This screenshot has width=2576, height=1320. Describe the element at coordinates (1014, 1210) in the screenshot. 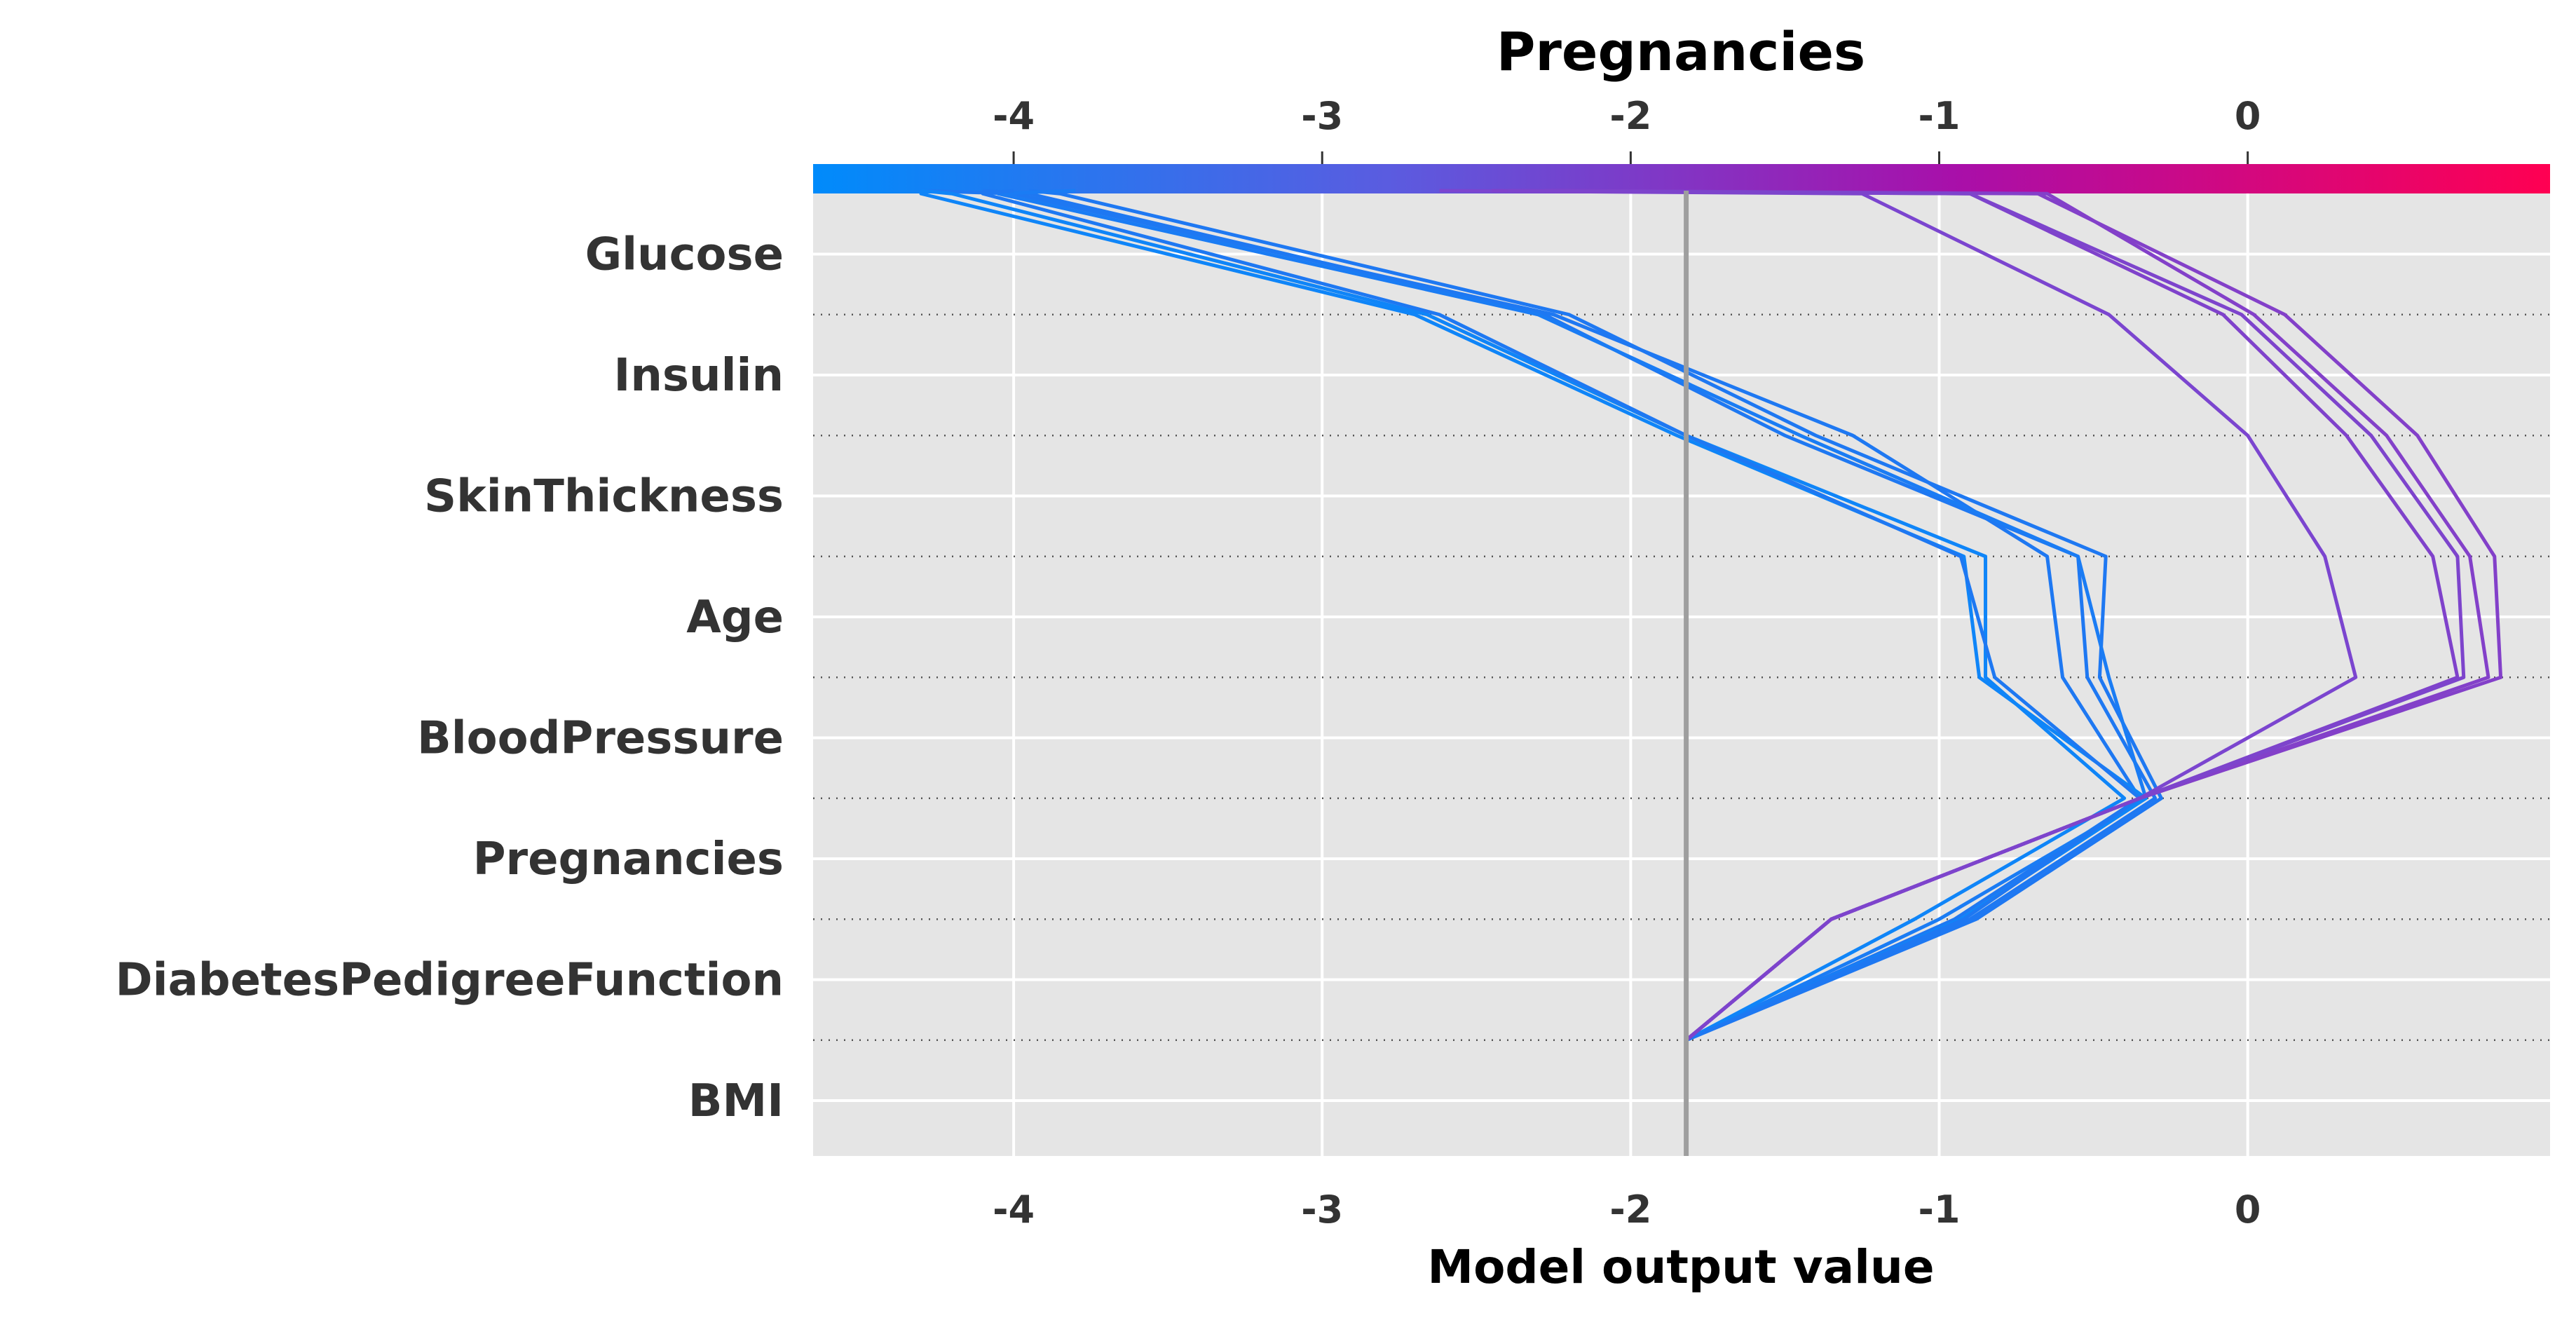

I see `x-tick-label: -4` at that location.